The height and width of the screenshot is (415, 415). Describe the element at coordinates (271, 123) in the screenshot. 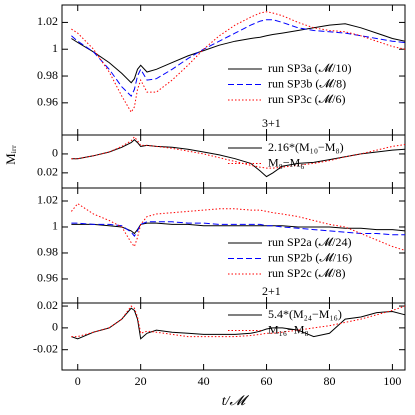

I see `annotation: 3+1` at that location.